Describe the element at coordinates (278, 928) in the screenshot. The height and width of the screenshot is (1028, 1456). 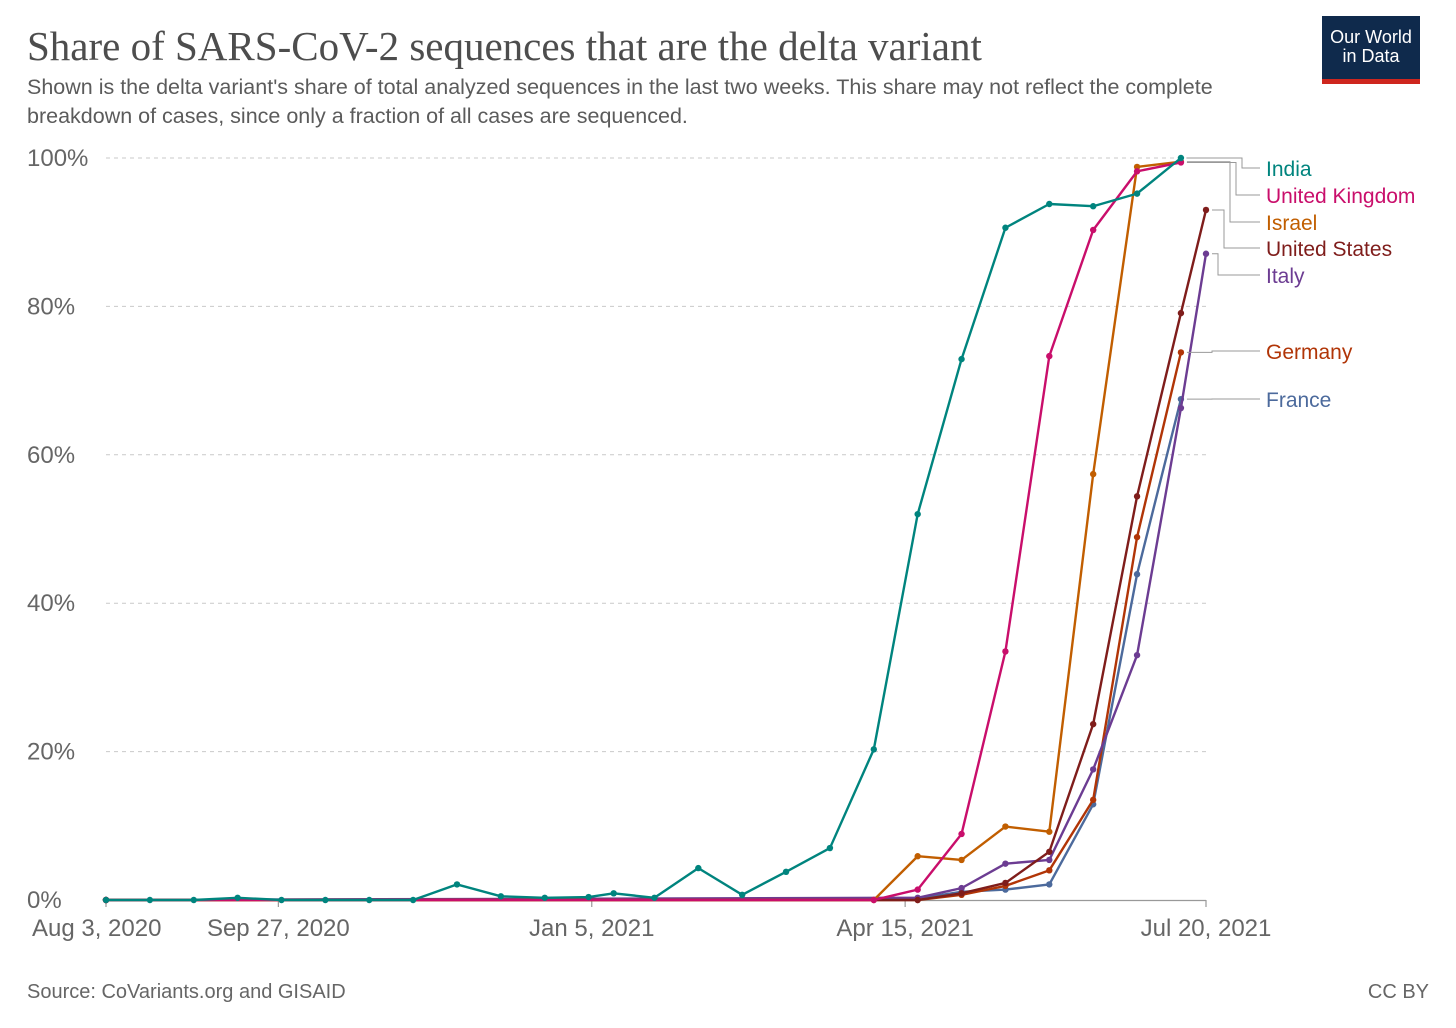
I see `x-tick-label: Sep 27, 2020` at that location.